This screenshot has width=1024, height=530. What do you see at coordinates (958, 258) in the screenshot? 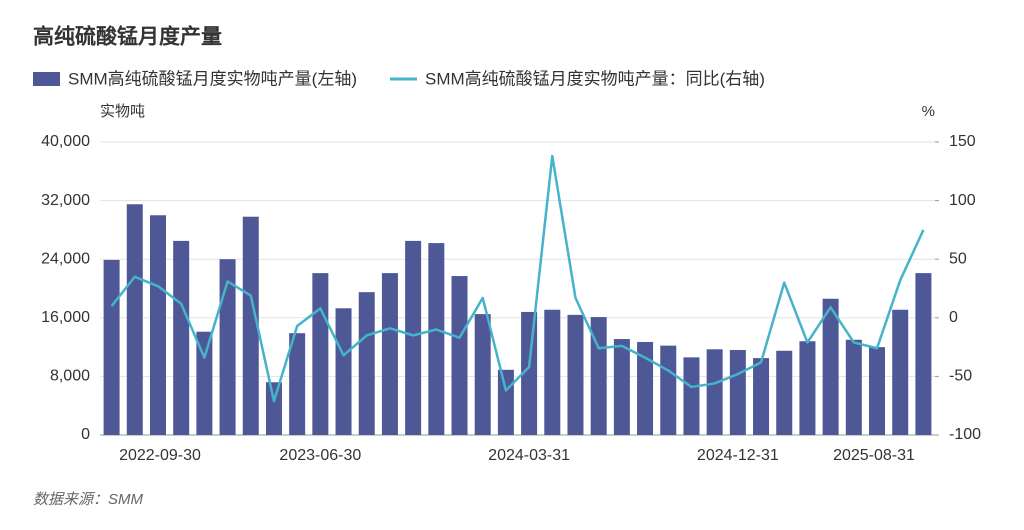
I see `y2-tick-label: 50` at bounding box center [958, 258].